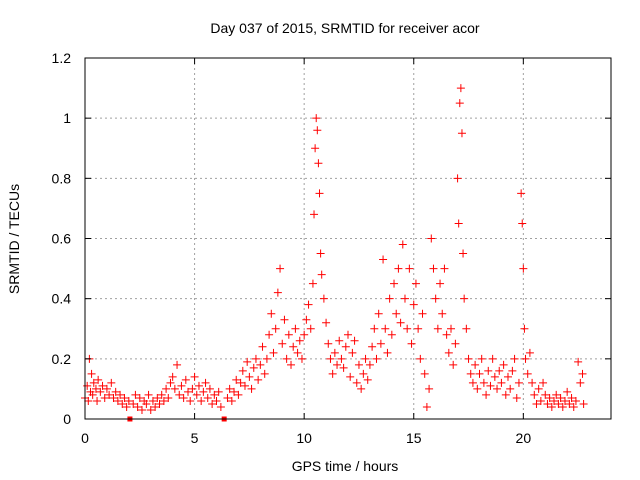  Describe the element at coordinates (62, 178) in the screenshot. I see `y-tick-label: 0.8` at that location.